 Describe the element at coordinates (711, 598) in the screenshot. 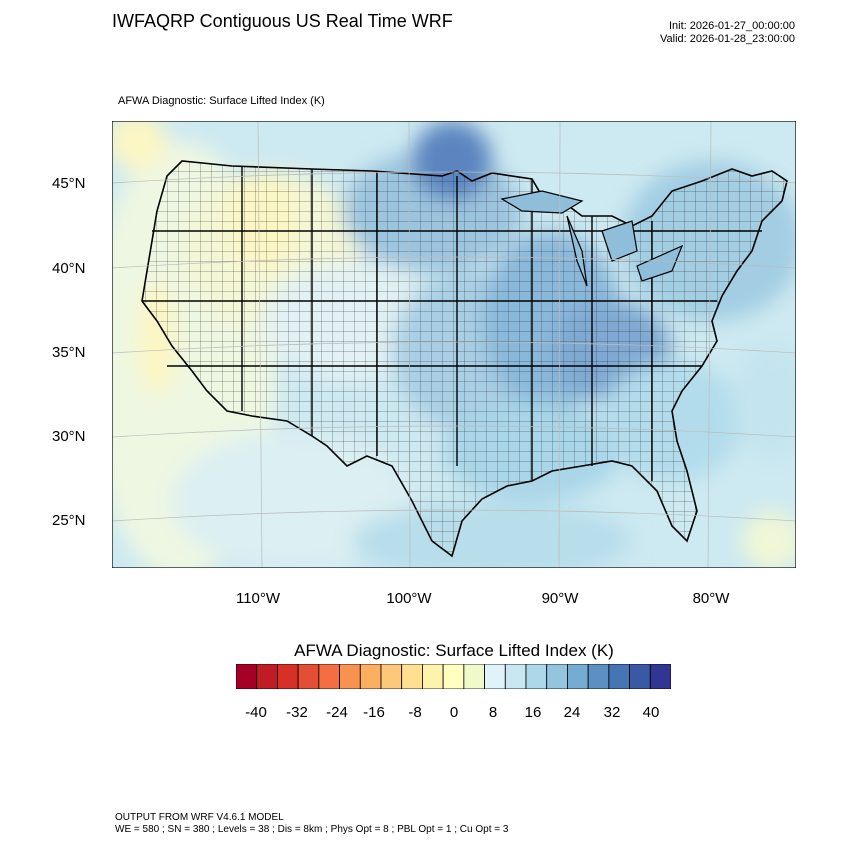

I see `lon-label: 80°W` at that location.